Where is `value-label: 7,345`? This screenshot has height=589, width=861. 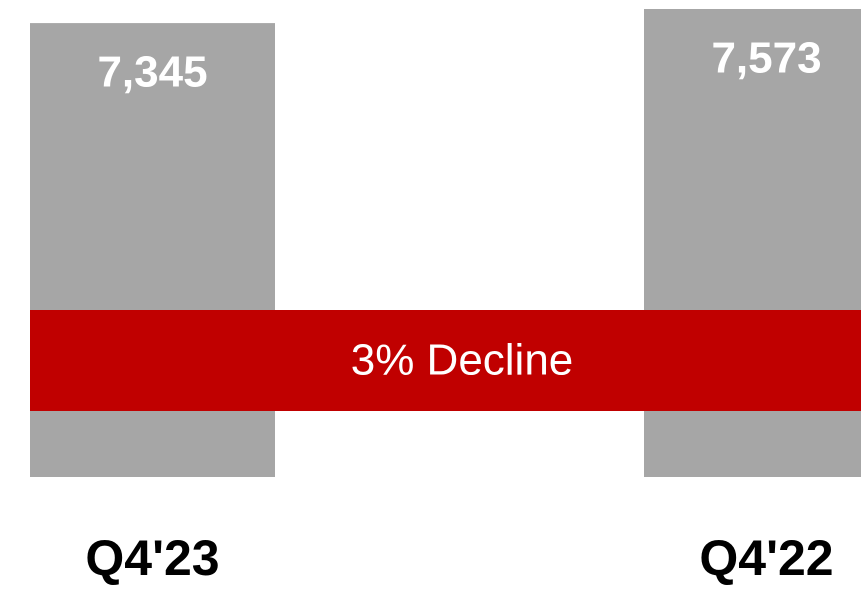
value-label: 7,345 is located at coordinates (152, 72).